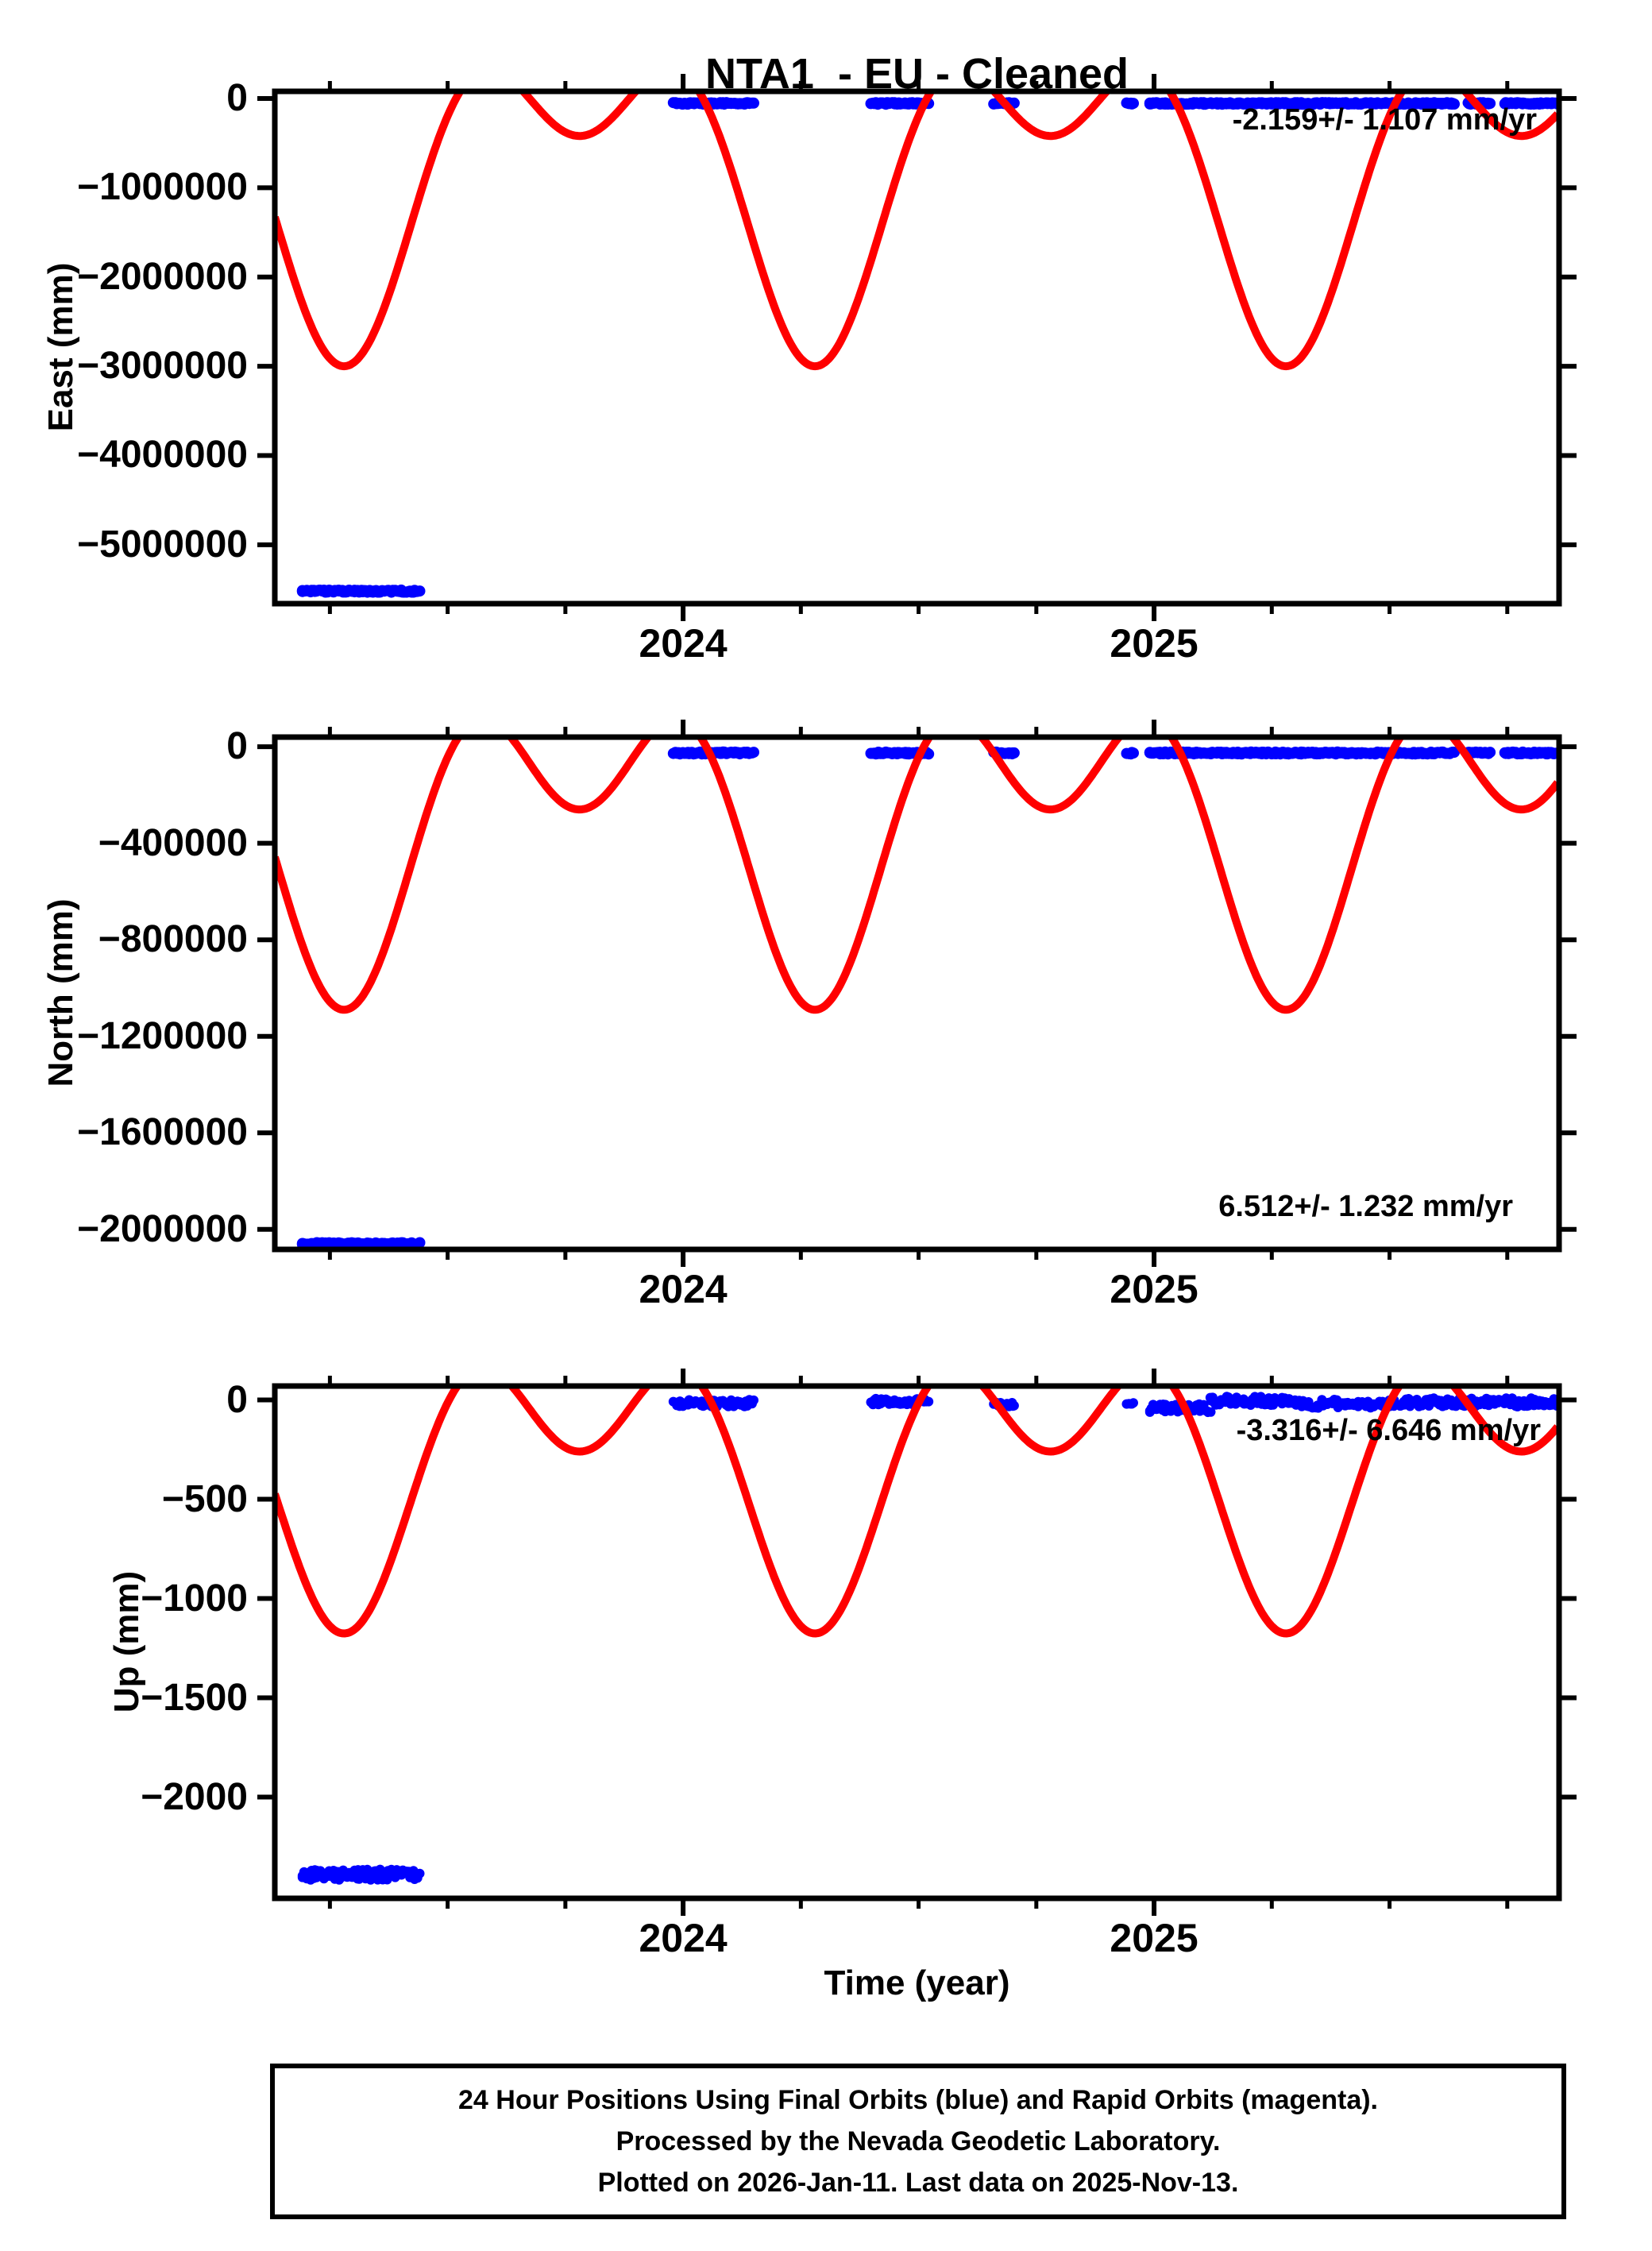 This screenshot has height=2251, width=1652. I want to click on y-tick-label: −1000000, so click(162, 187).